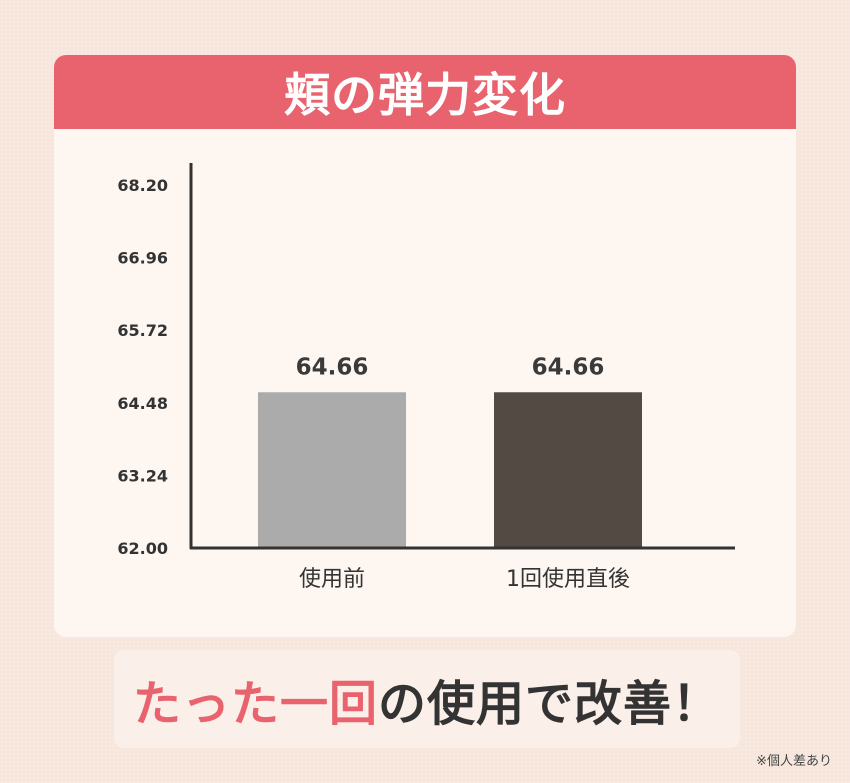 Image resolution: width=850 pixels, height=783 pixels. I want to click on title-bar: 頬の弾力変化, so click(425, 92).